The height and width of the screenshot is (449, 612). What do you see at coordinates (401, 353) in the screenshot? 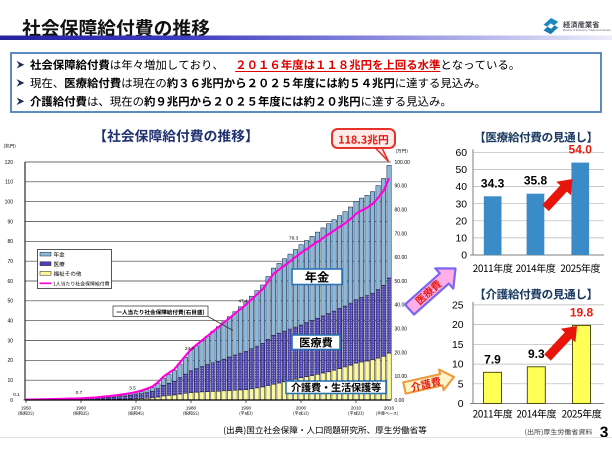
I see `svg-text: 20.00` at bounding box center [401, 353].